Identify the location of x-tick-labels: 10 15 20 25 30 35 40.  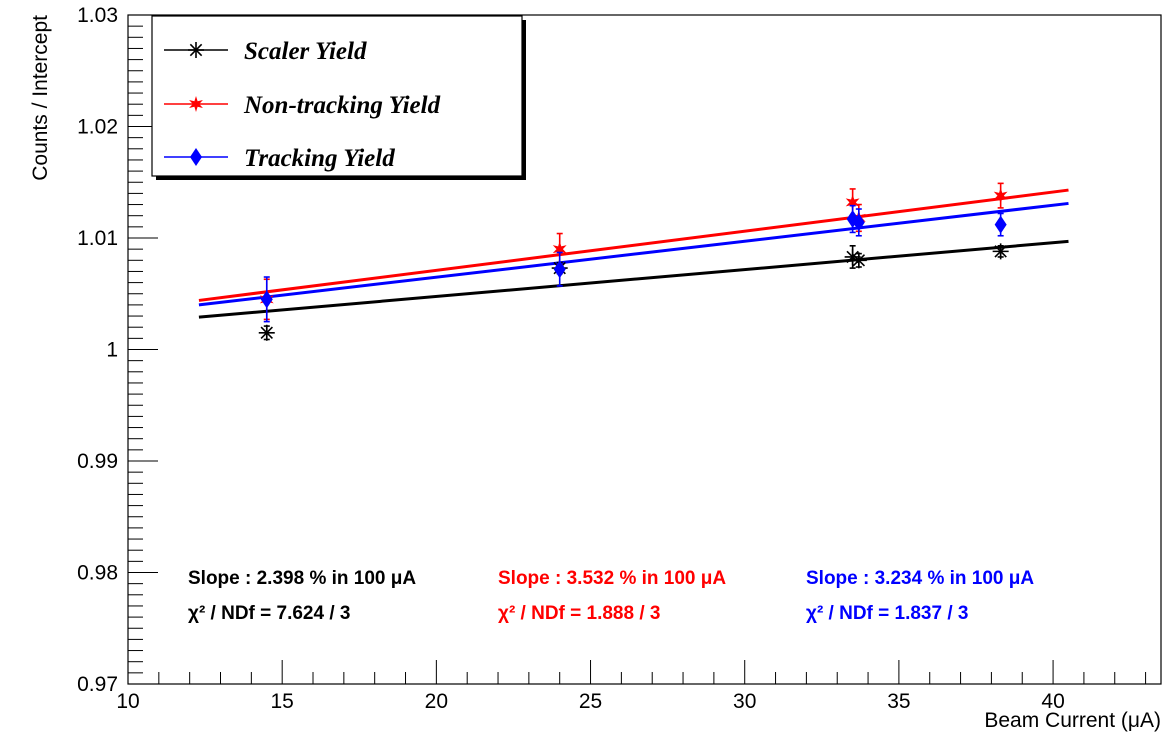
(590, 701).